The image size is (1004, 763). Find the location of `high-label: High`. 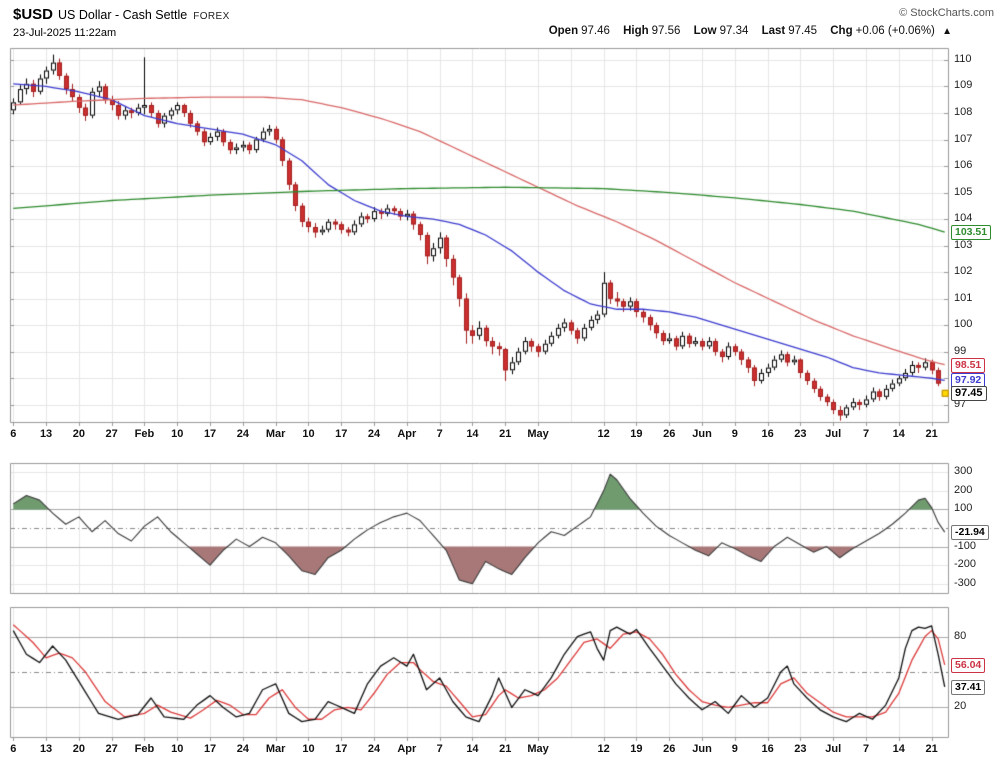

high-label: High is located at coordinates (636, 31).